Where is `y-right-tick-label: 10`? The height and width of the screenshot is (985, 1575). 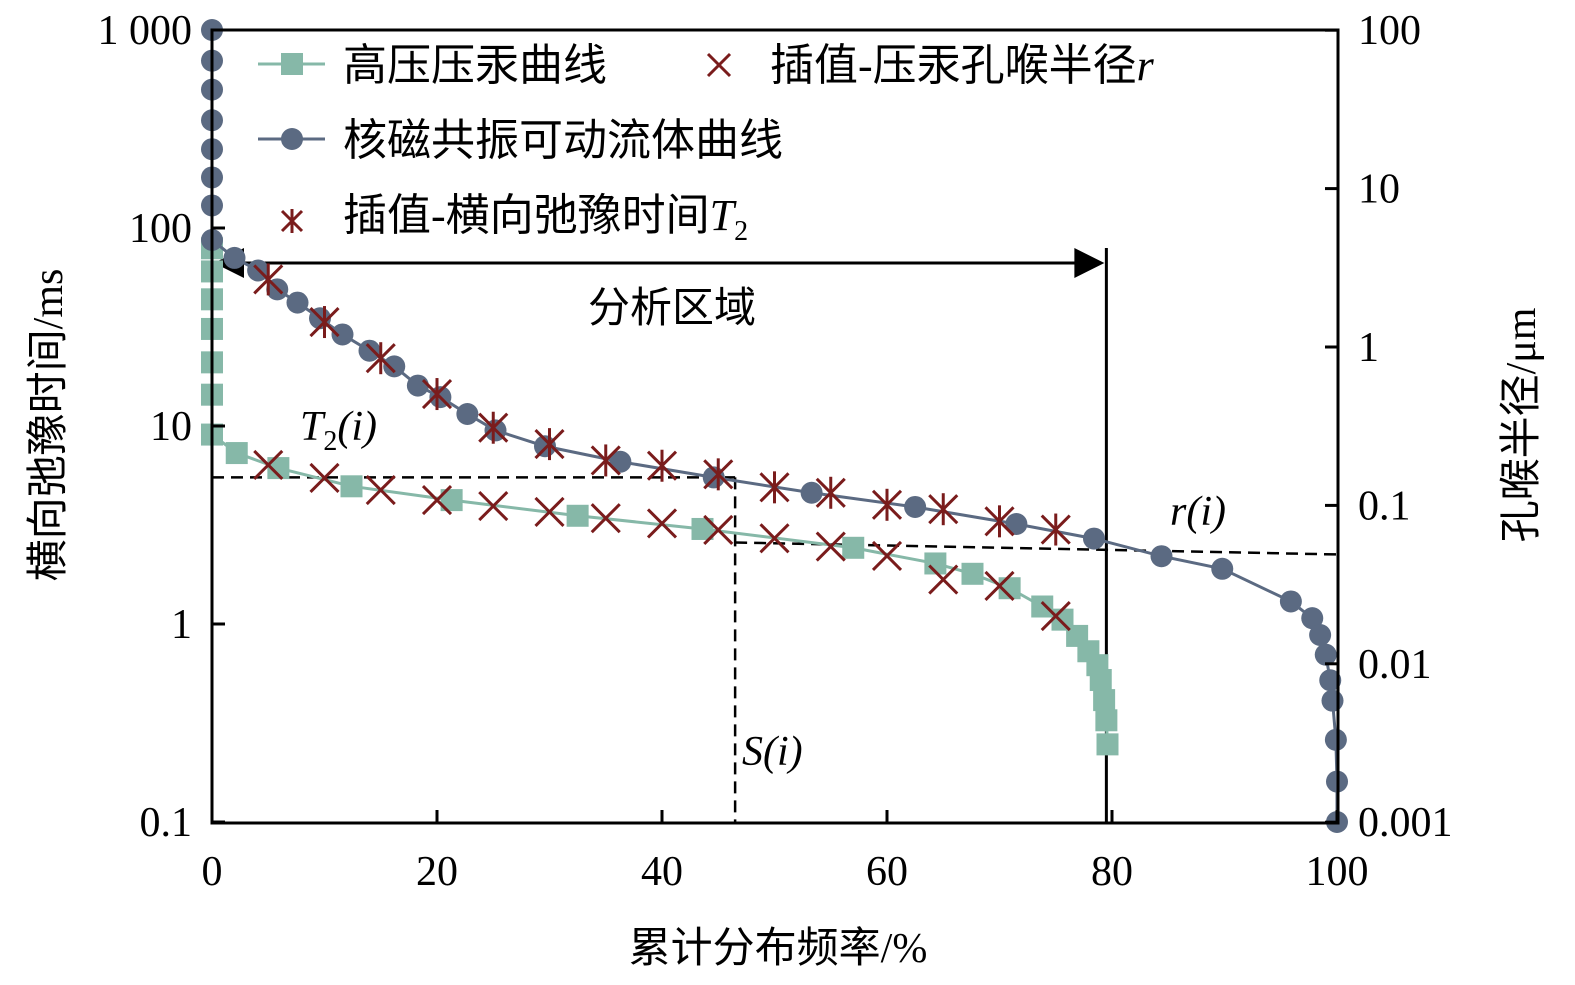 y-right-tick-label: 10 is located at coordinates (1379, 190).